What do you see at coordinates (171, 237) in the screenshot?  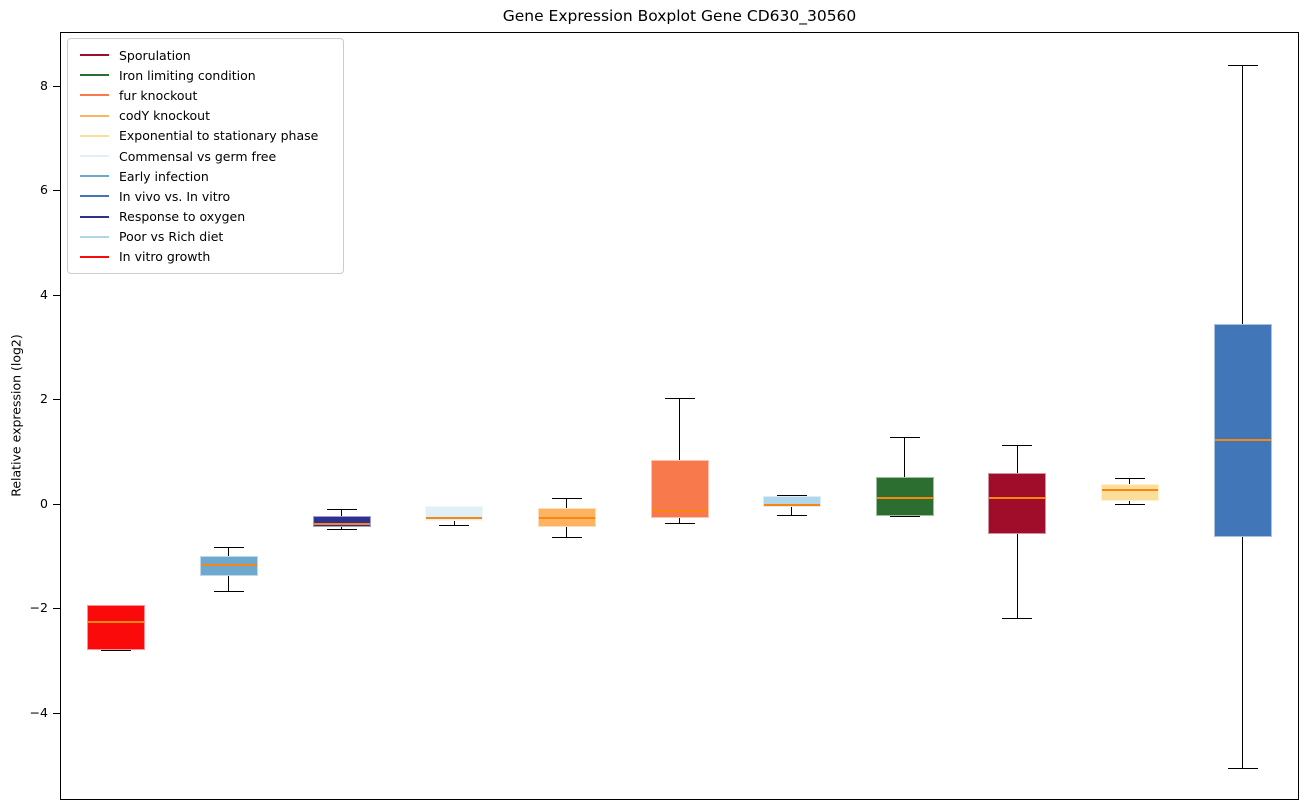 I see `legend-label: Poor vs Rich diet` at bounding box center [171, 237].